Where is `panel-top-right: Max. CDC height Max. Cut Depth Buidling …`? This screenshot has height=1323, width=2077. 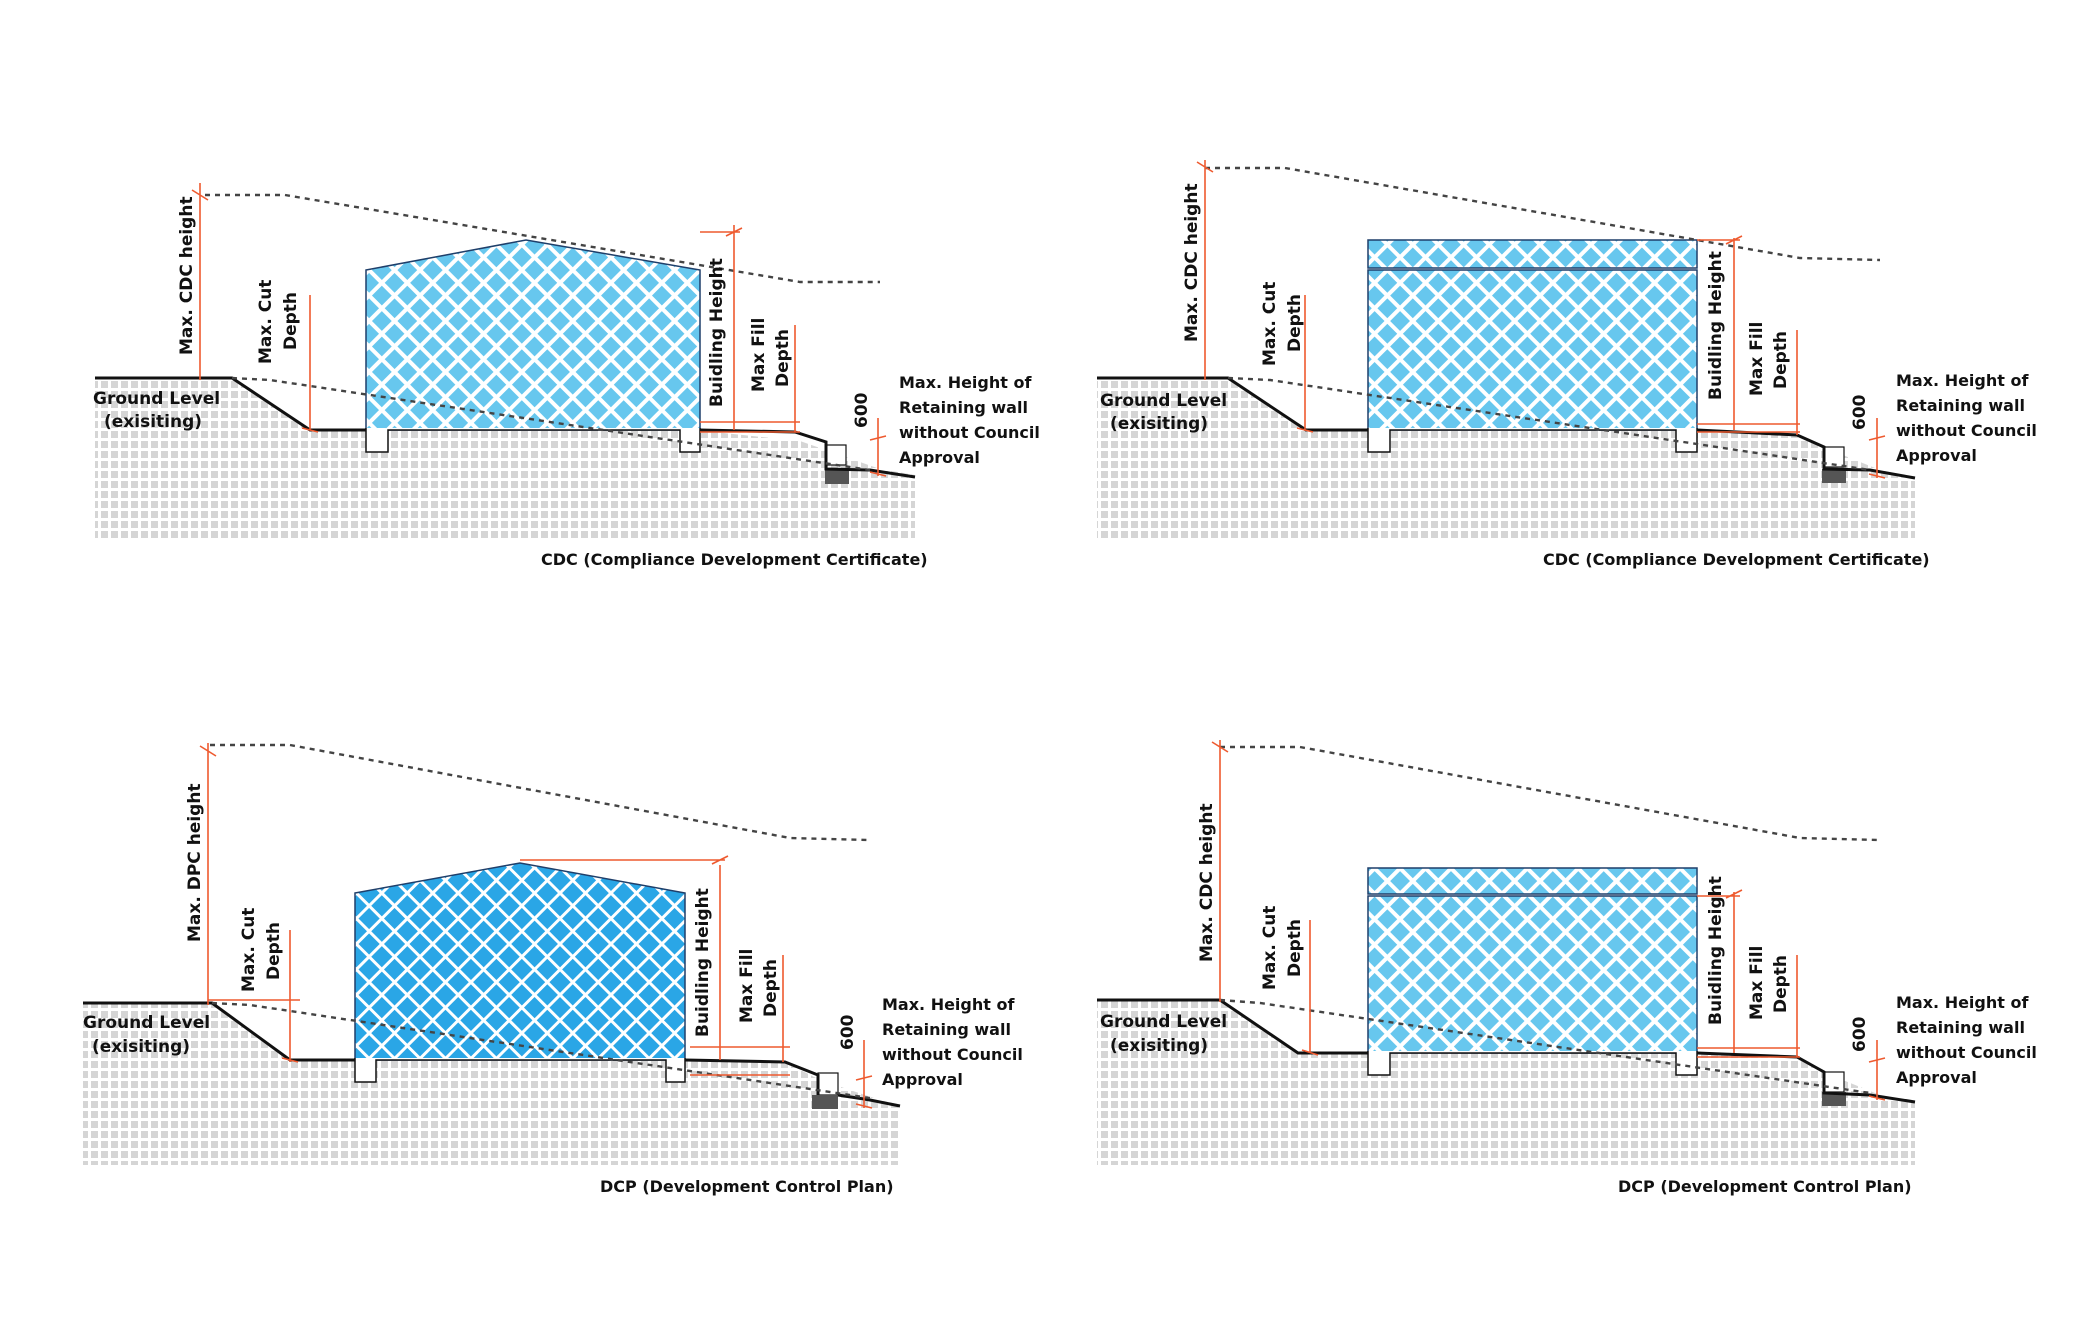 panel-top-right: Max. CDC height Max. Cut Depth Buidling … is located at coordinates (1567, 364).